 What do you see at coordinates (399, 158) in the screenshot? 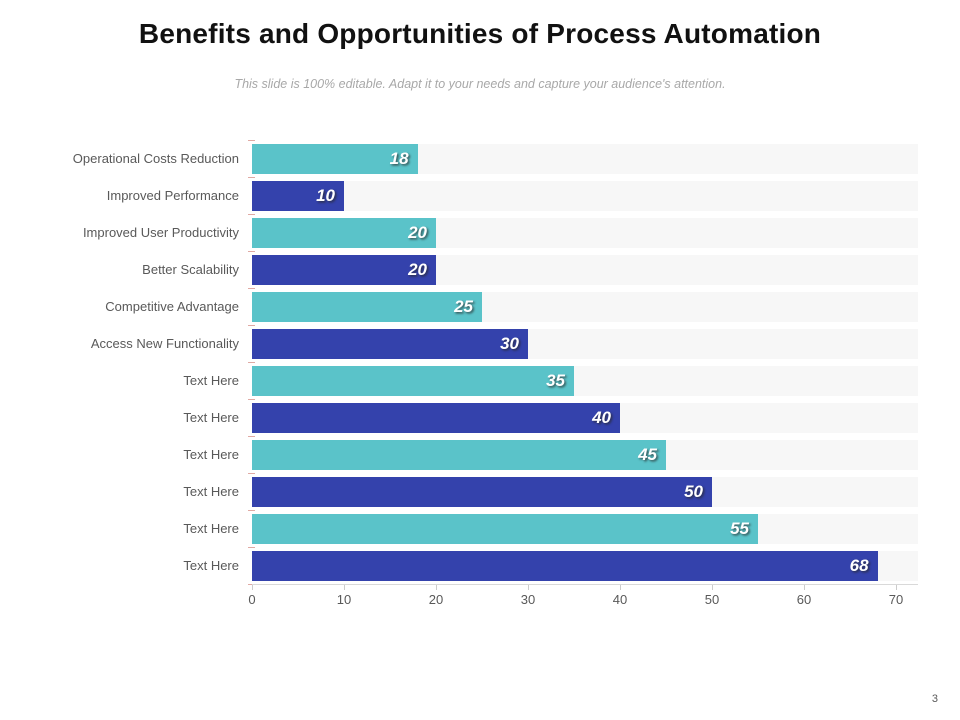
I see `value-label: 18` at bounding box center [399, 158].